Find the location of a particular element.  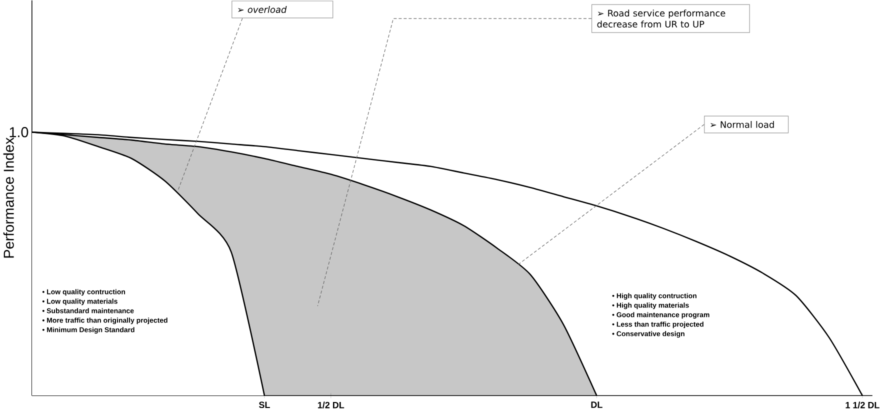

x-tick-label: DL is located at coordinates (596, 405).